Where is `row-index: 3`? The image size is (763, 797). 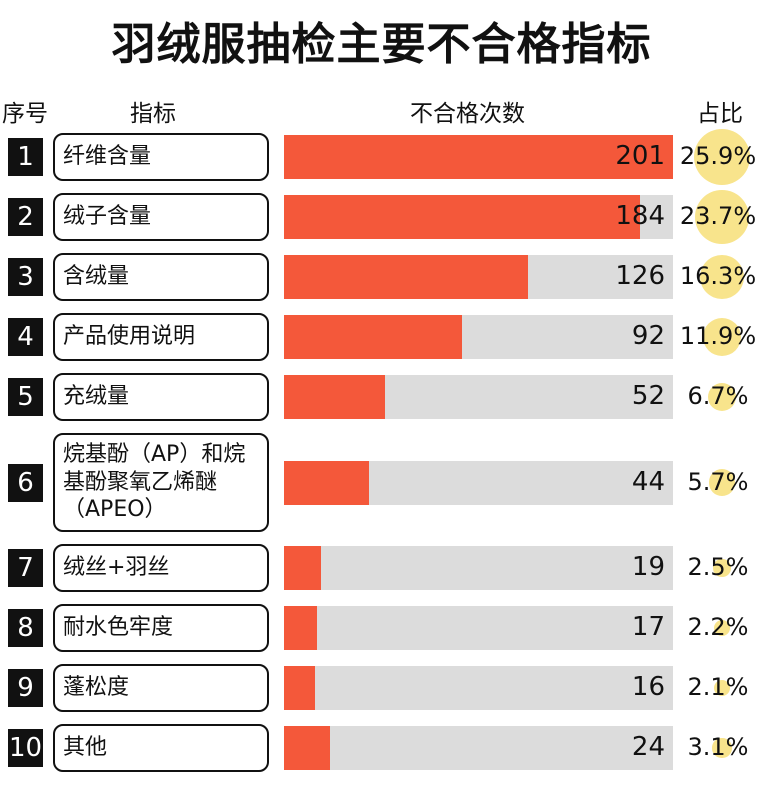
row-index: 3 is located at coordinates (25, 277).